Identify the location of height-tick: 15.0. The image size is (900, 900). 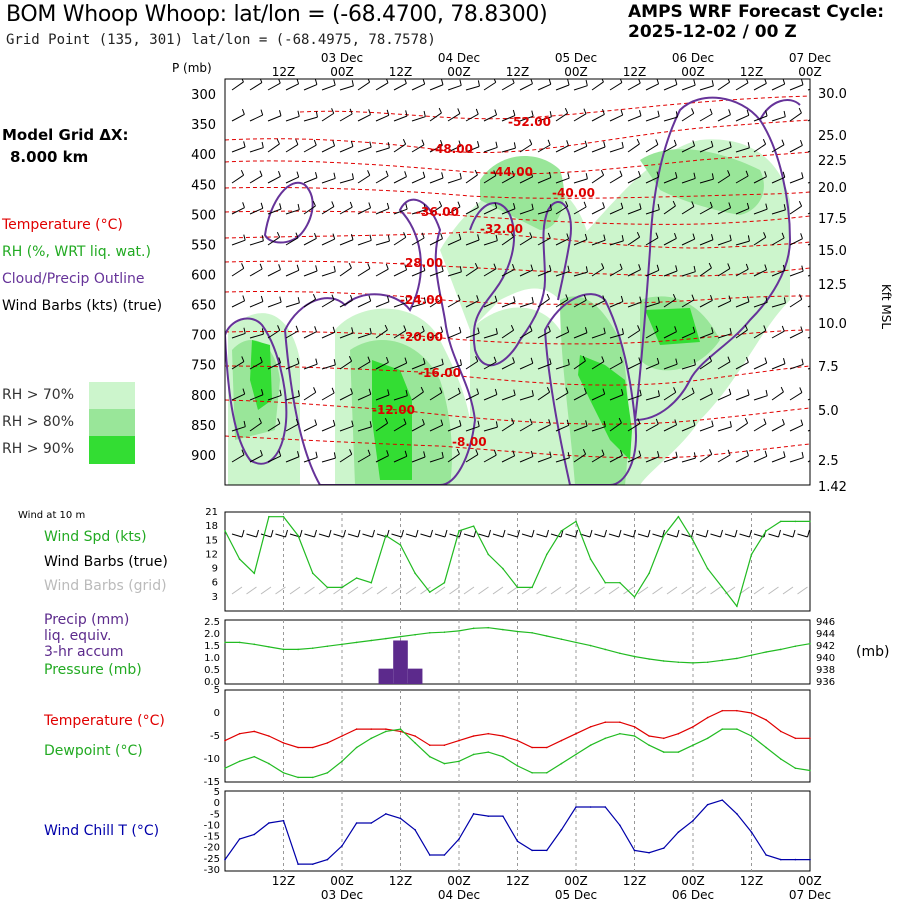
(832, 251).